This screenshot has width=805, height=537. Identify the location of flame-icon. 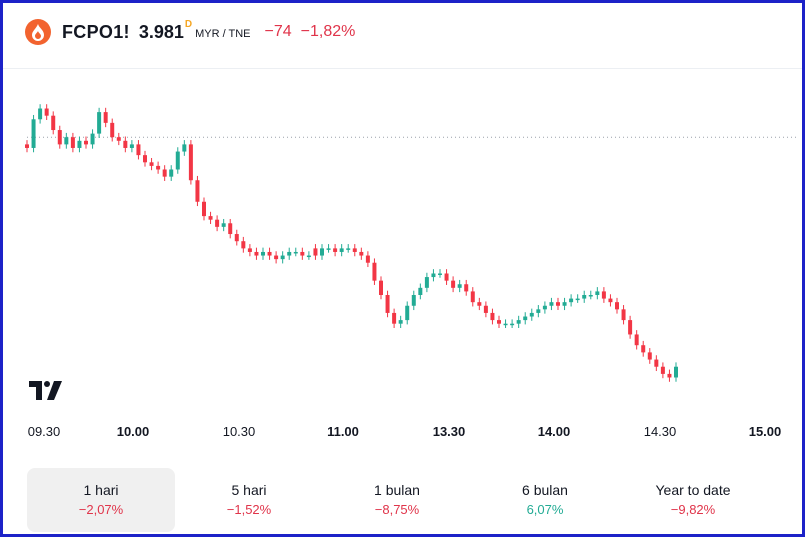
(38, 32).